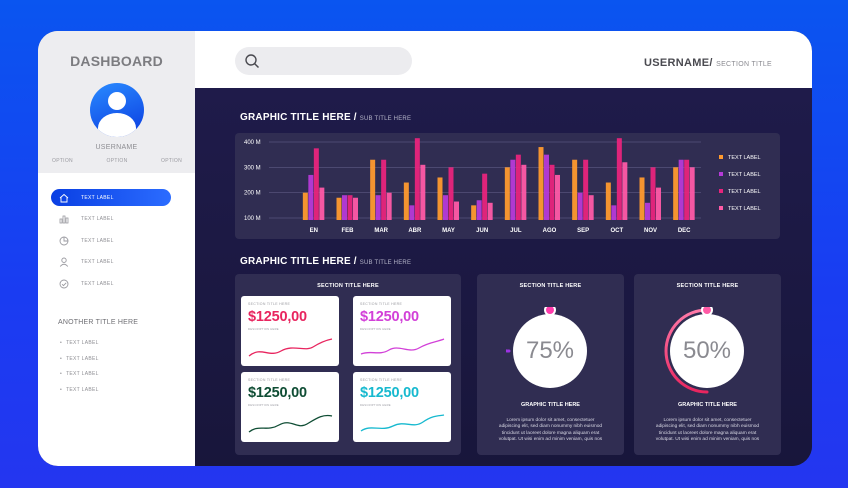  Describe the element at coordinates (298, 261) in the screenshot. I see `graphic-title-text: GRAPHIC TITLE HERE /` at that location.